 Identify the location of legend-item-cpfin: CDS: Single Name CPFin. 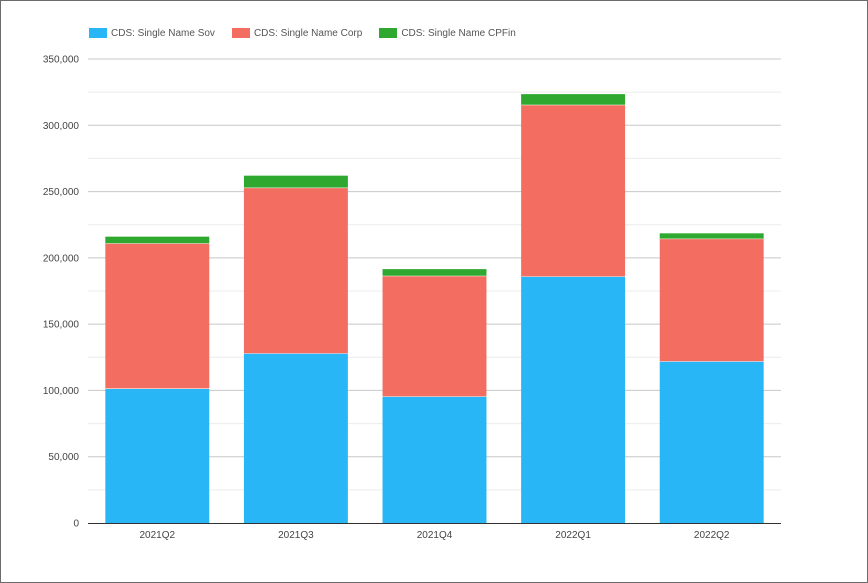
(447, 33).